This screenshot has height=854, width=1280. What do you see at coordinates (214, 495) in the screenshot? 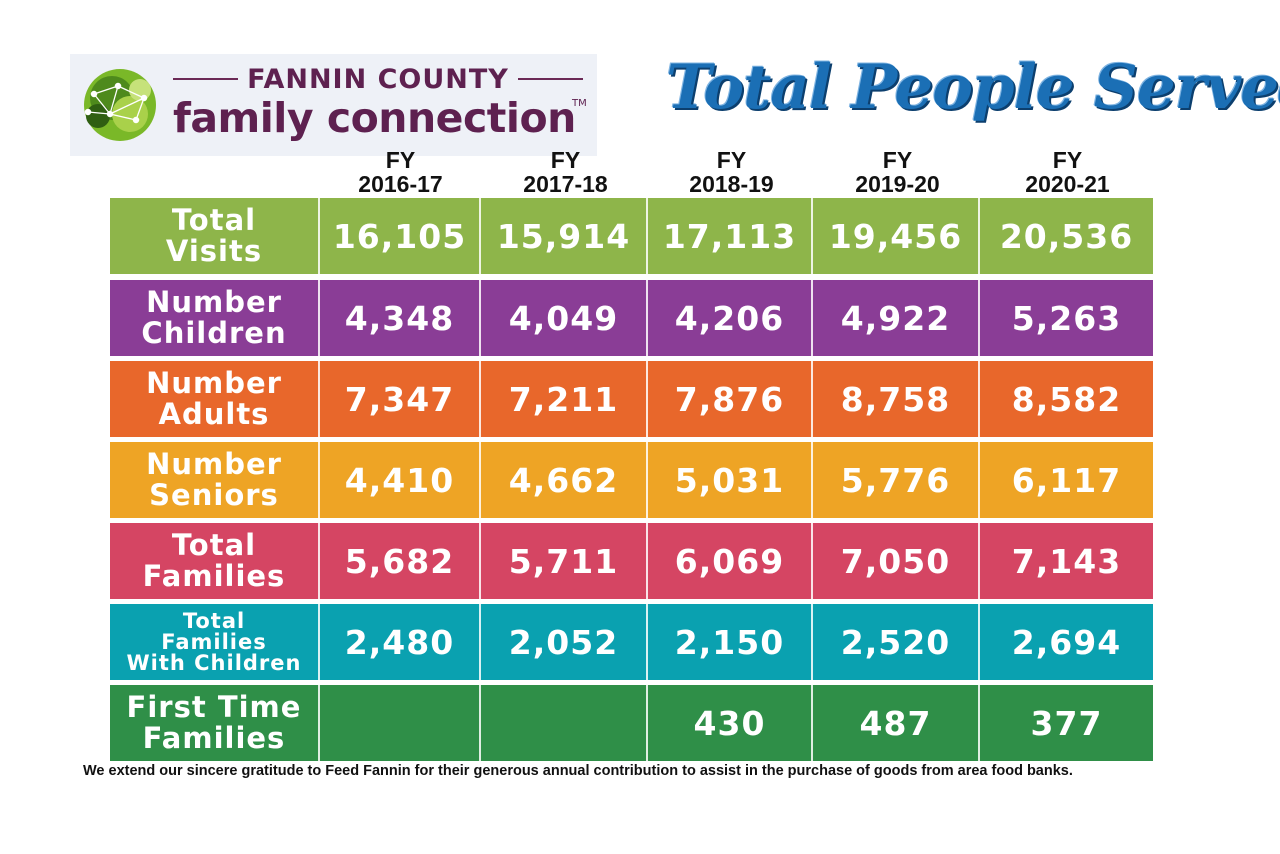
I see `row-label-line: Seniors` at bounding box center [214, 495].